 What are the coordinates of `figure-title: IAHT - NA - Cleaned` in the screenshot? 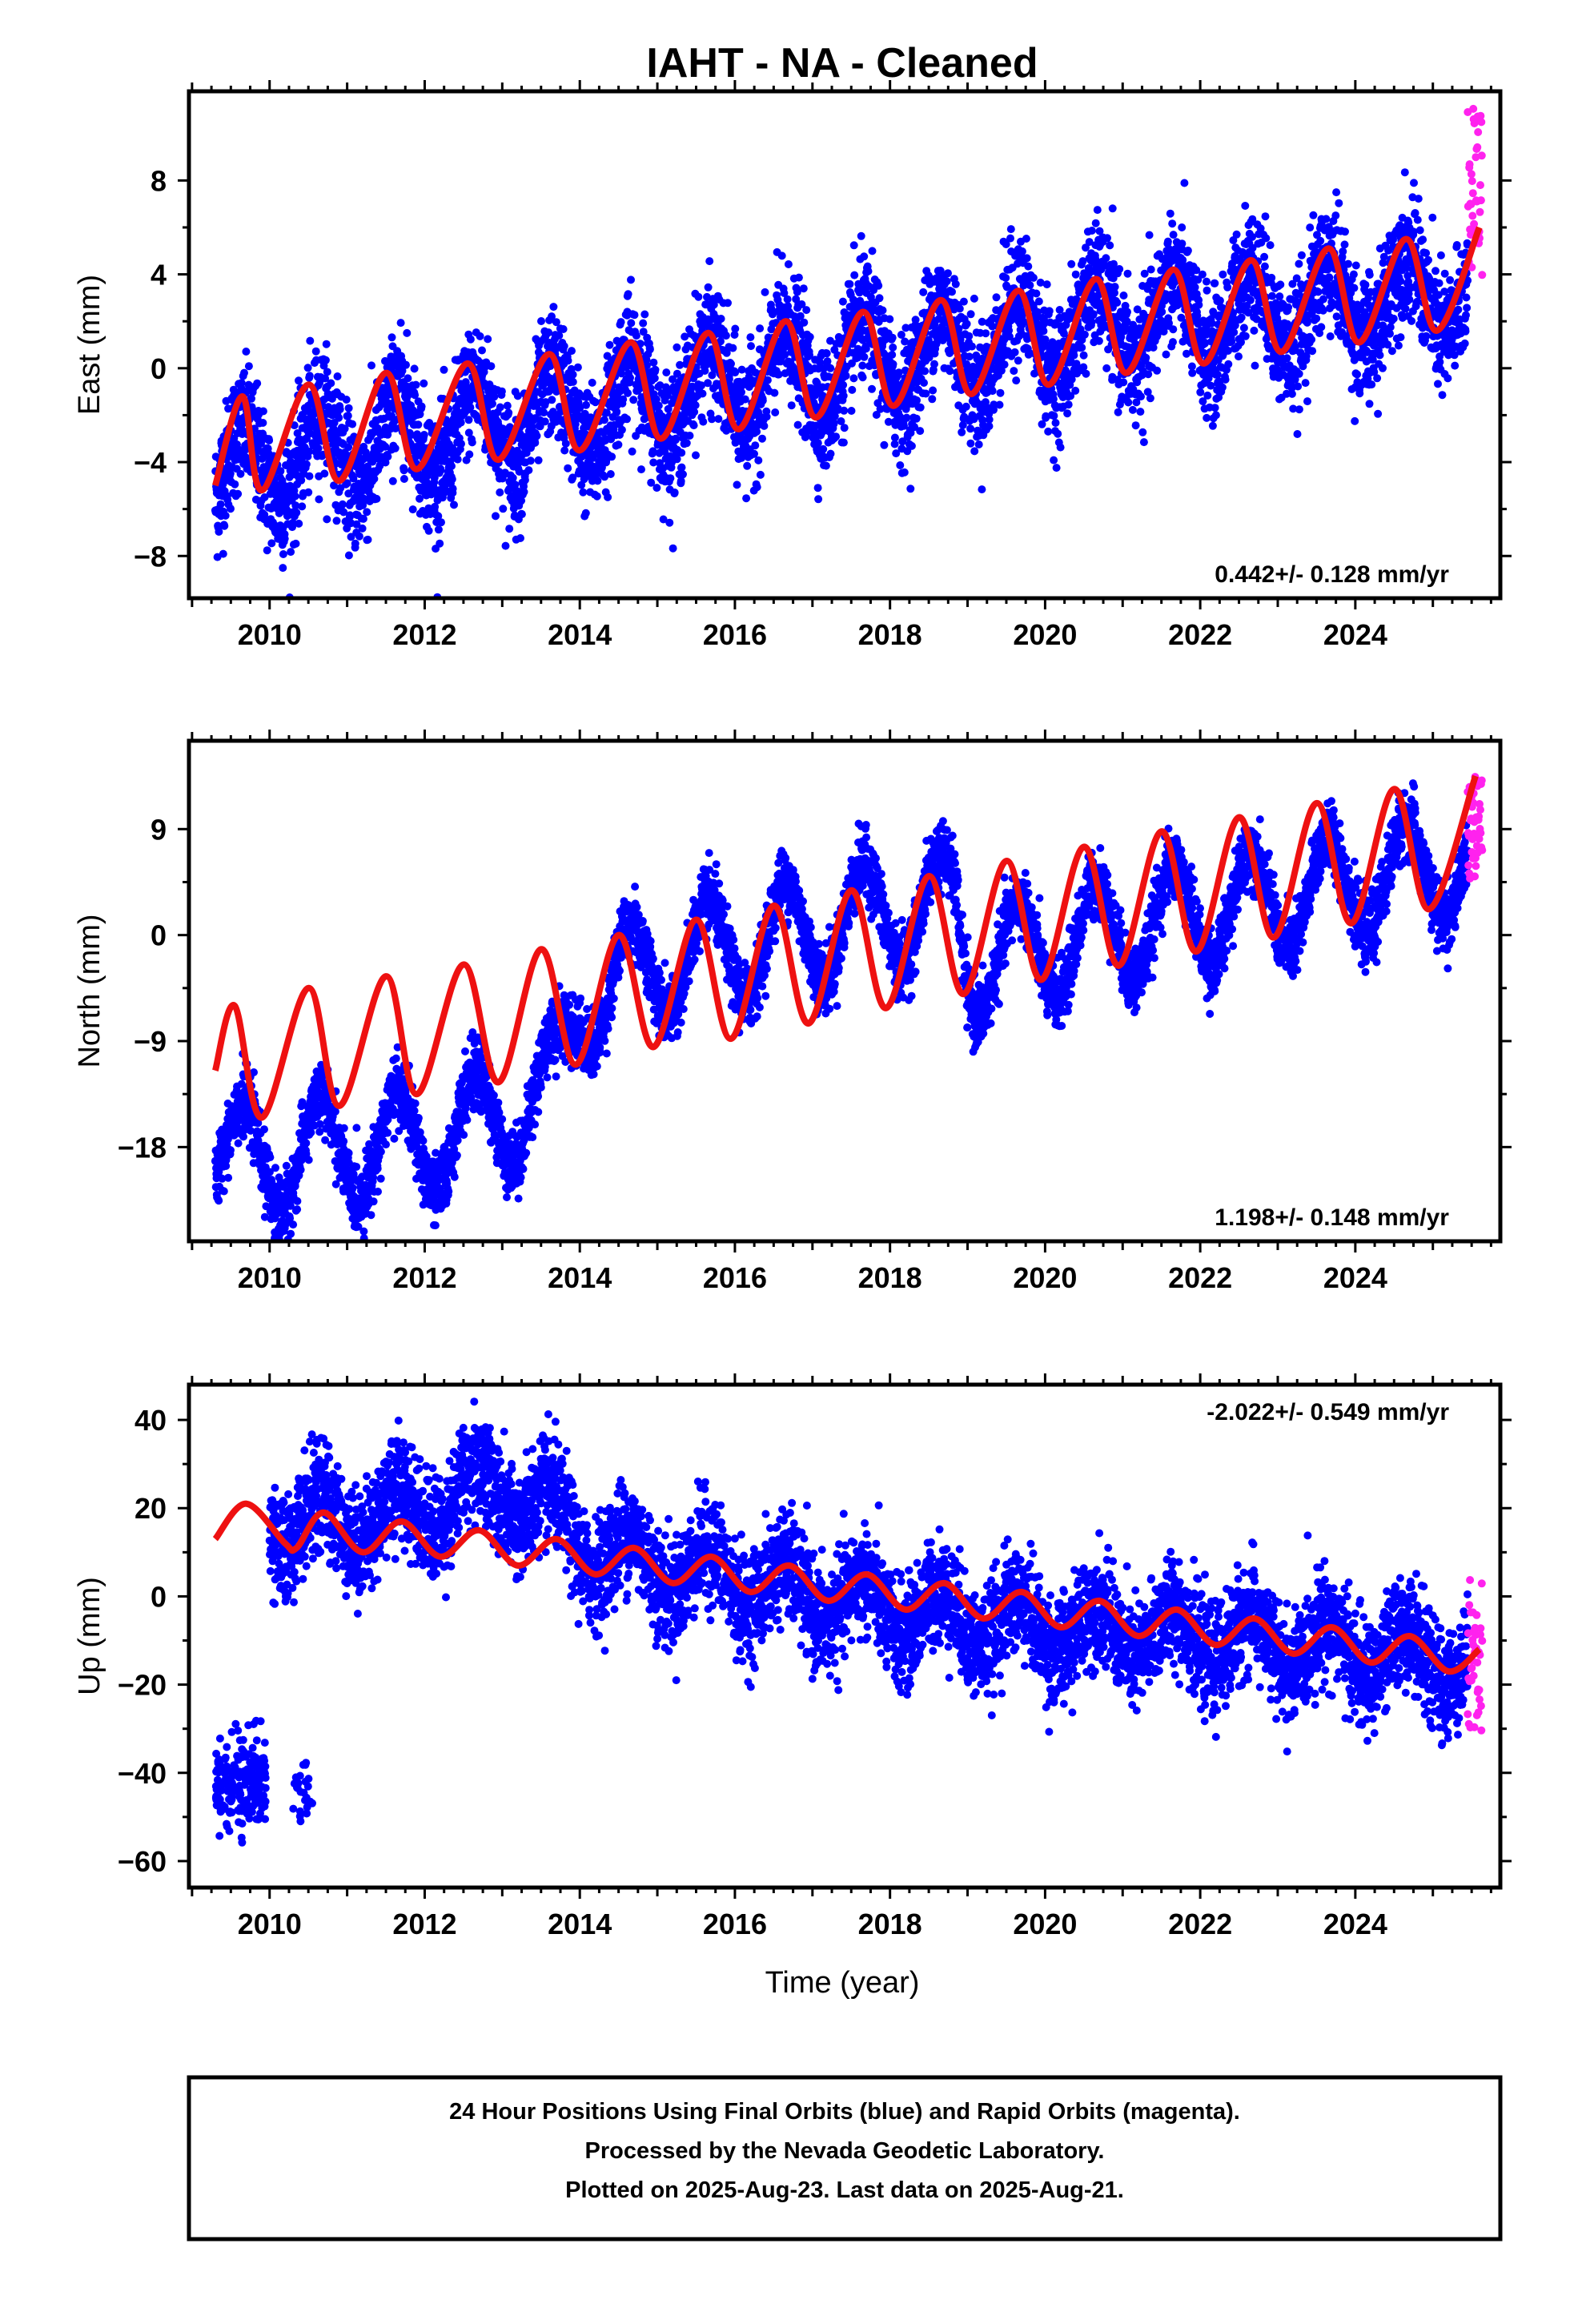 It's located at (842, 63).